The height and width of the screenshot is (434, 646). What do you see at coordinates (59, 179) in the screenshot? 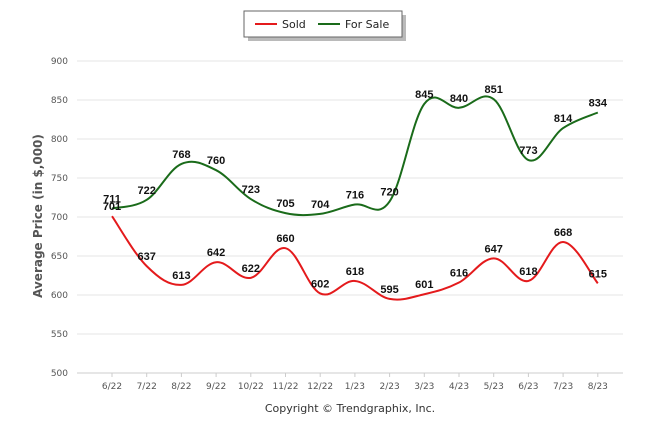
I see `y-tick-label-750: 750` at bounding box center [59, 179].